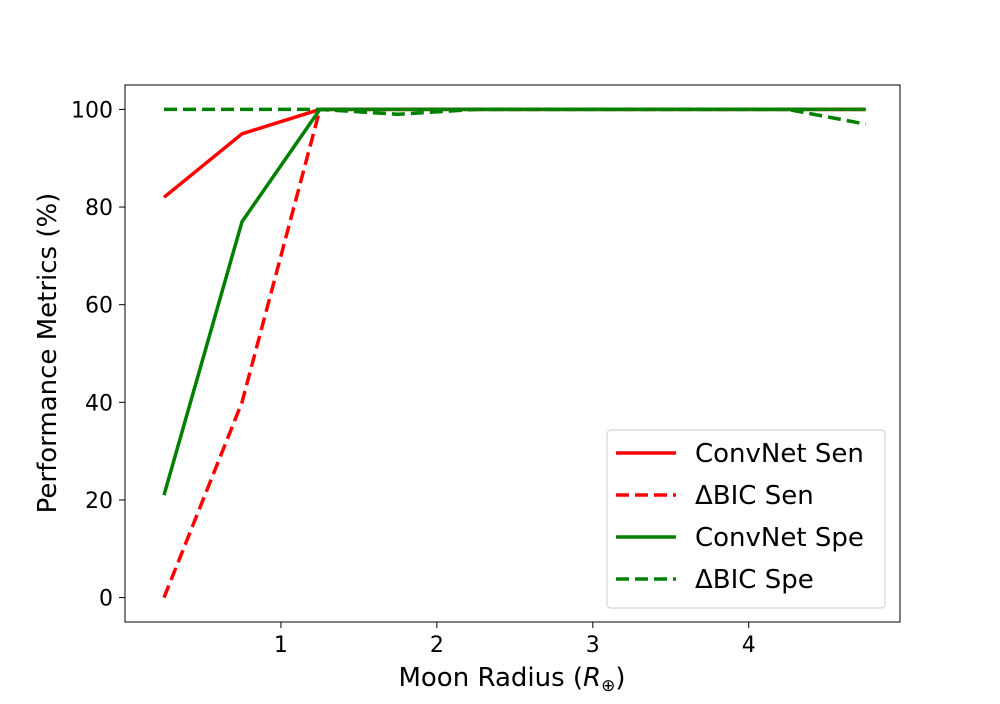  I want to click on x-axis-label: Moon Radius (R⊕), so click(511, 679).